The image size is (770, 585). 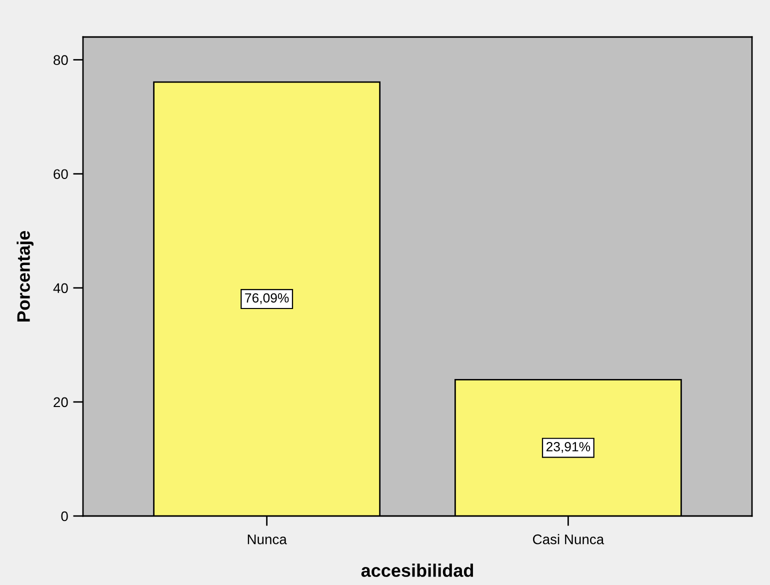 What do you see at coordinates (25, 276) in the screenshot?
I see `y-axis-title: Porcentaje` at bounding box center [25, 276].